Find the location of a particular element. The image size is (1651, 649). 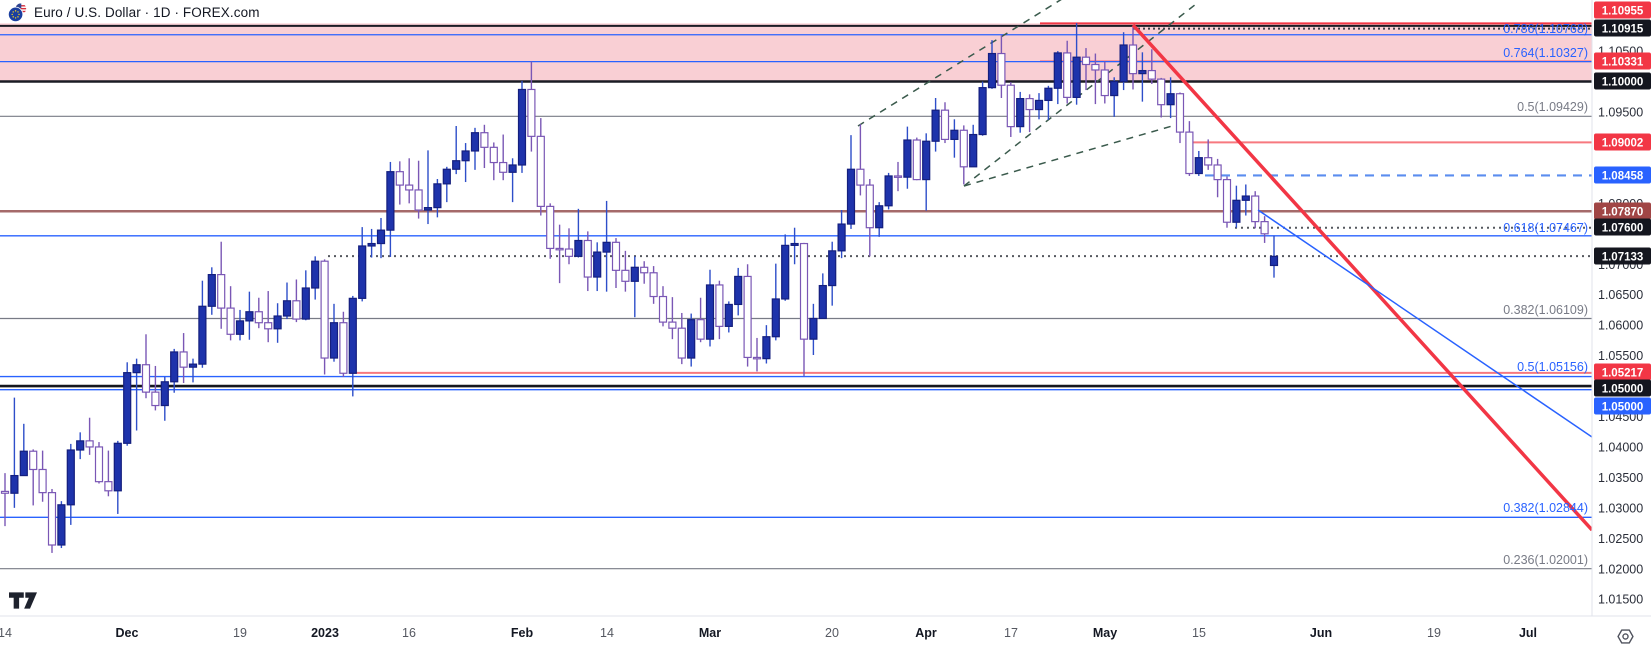

svg-text: 1.10955 is located at coordinates (1623, 11).